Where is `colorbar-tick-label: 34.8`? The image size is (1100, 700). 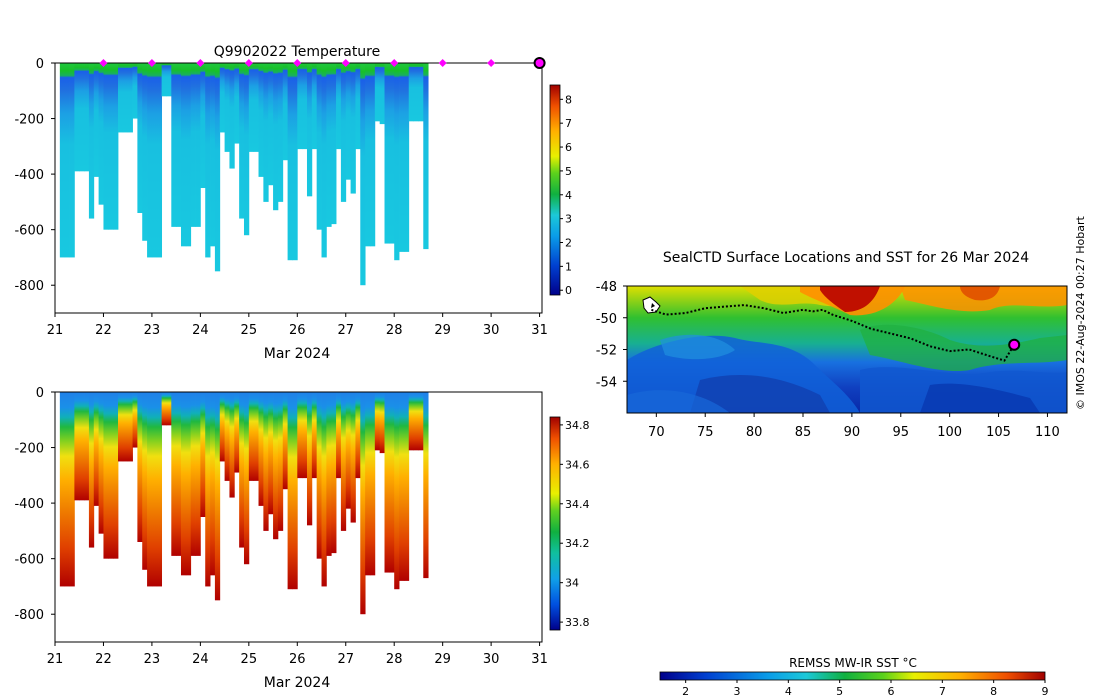
colorbar-tick-label: 34.8 is located at coordinates (577, 425).